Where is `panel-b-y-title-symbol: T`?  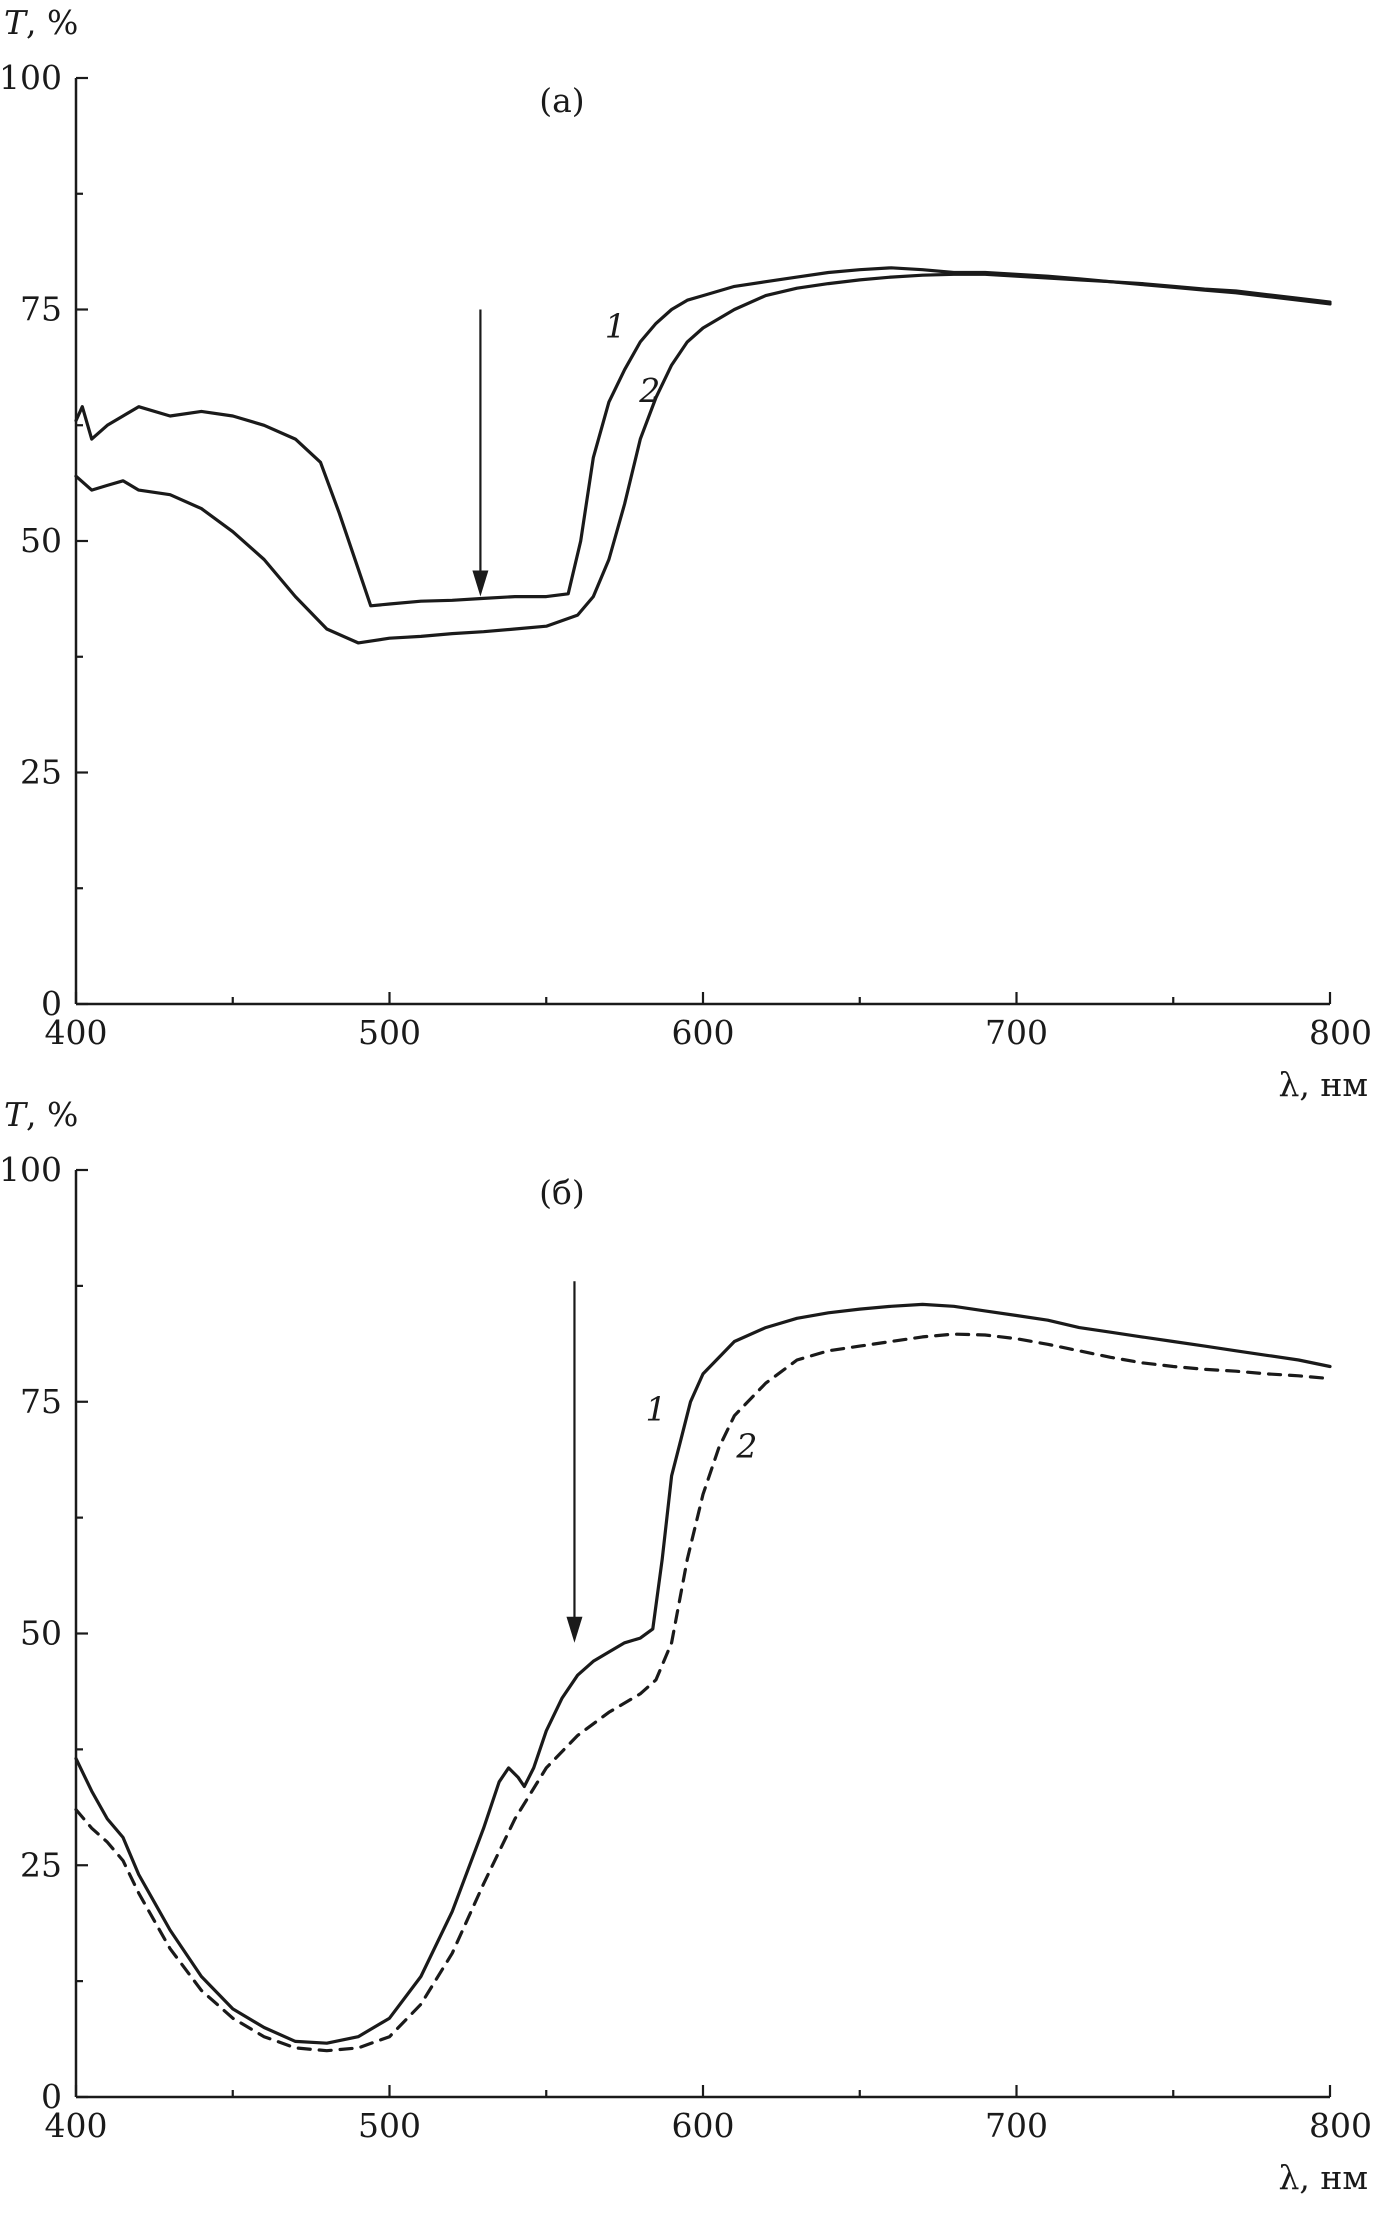
panel-b-y-title-symbol: T is located at coordinates (16, 1114).